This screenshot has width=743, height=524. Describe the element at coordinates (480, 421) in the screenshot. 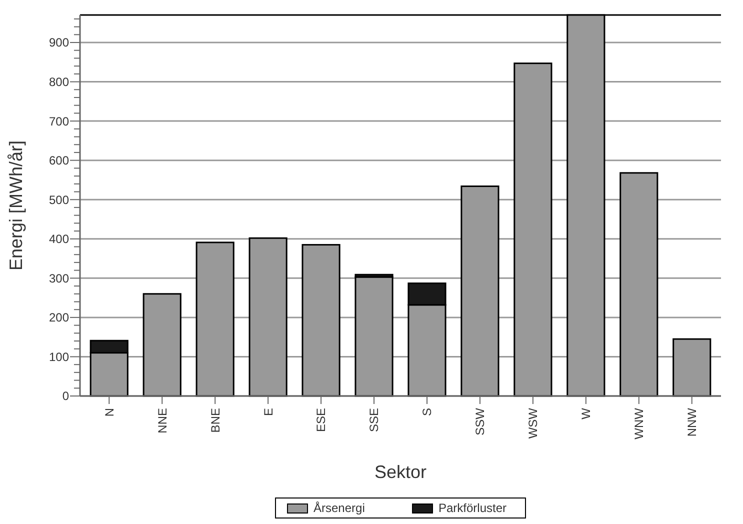

I see `x-tick-label: SSW` at that location.